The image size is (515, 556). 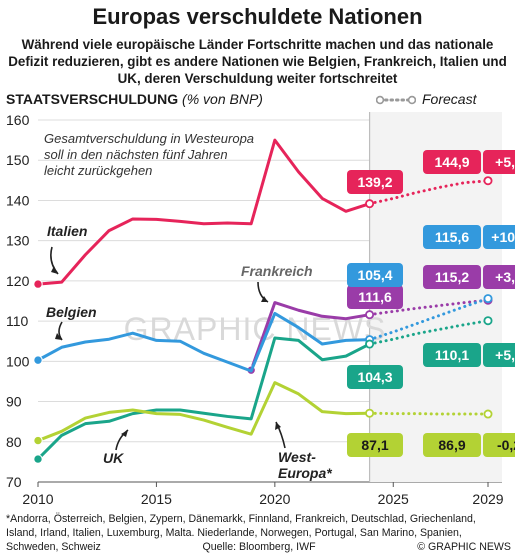 I want to click on data-label-frankreich-2029: 115,2, so click(x=452, y=277).